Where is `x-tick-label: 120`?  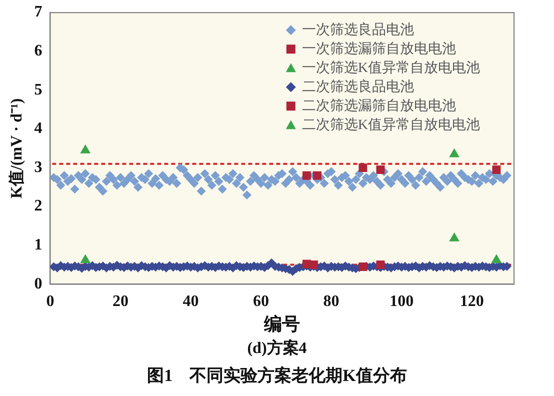 x-tick-label: 120 is located at coordinates (472, 301).